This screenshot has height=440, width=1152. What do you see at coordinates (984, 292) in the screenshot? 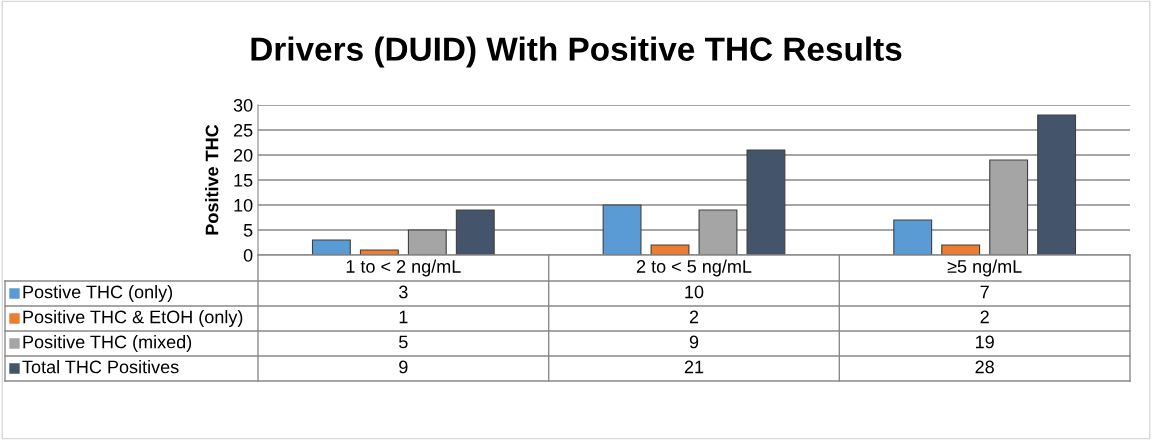
I see `data-label: 7` at bounding box center [984, 292].